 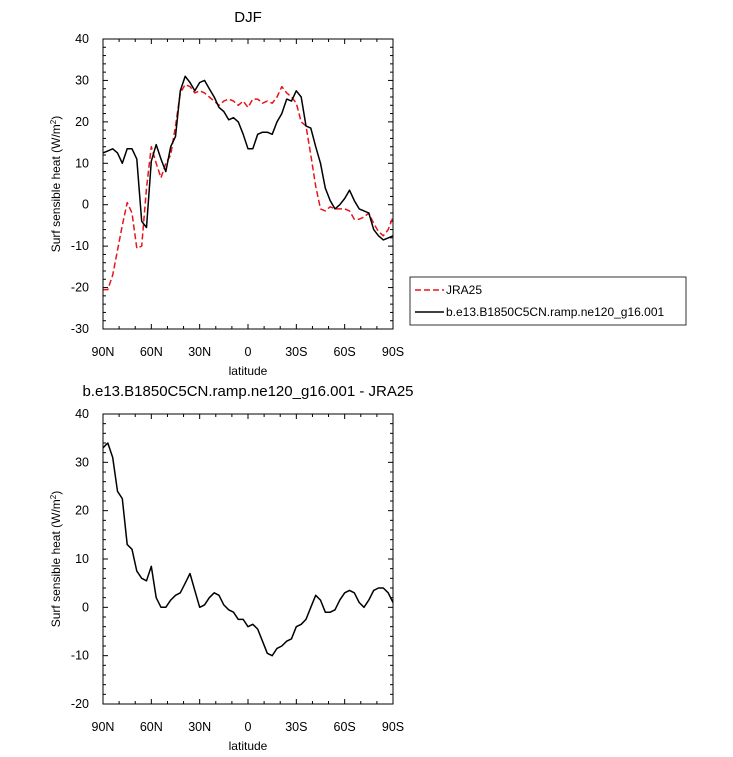 I want to click on legend-label-model: b.e13.B1850C5CN.ramp.ne120_g16.001, so click(x=555, y=312).